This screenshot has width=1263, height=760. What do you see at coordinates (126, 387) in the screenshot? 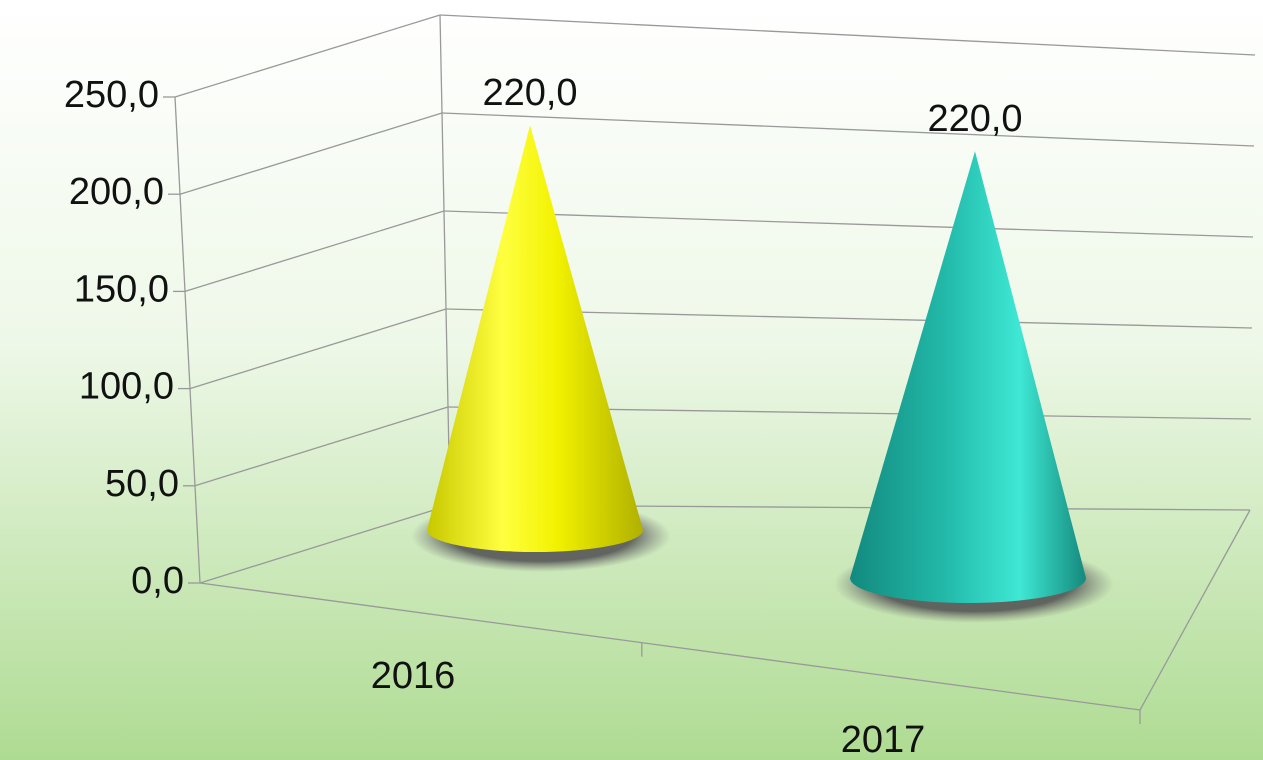
I see `y-tick-label: 100,0` at bounding box center [126, 387].